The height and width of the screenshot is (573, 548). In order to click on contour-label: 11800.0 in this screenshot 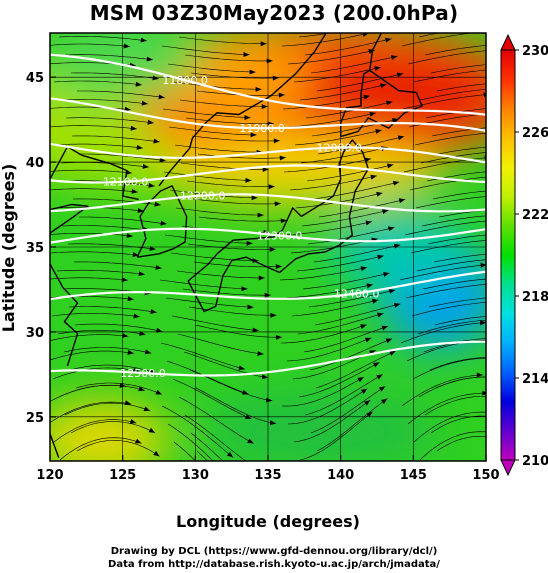, I will do `click(185, 80)`.